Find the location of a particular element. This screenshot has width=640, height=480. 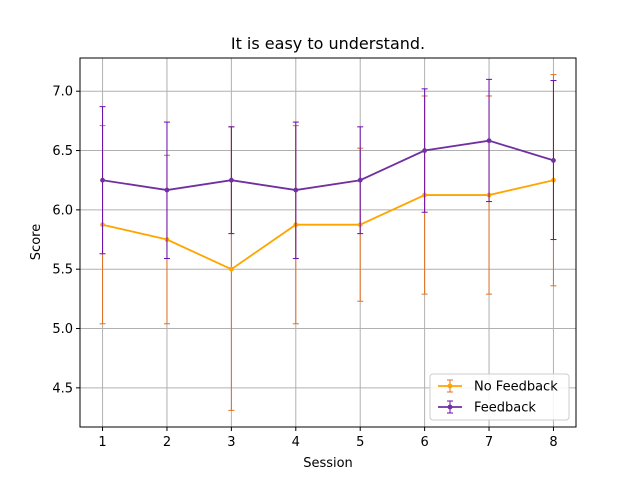

x-tick-label: 6 is located at coordinates (424, 442).